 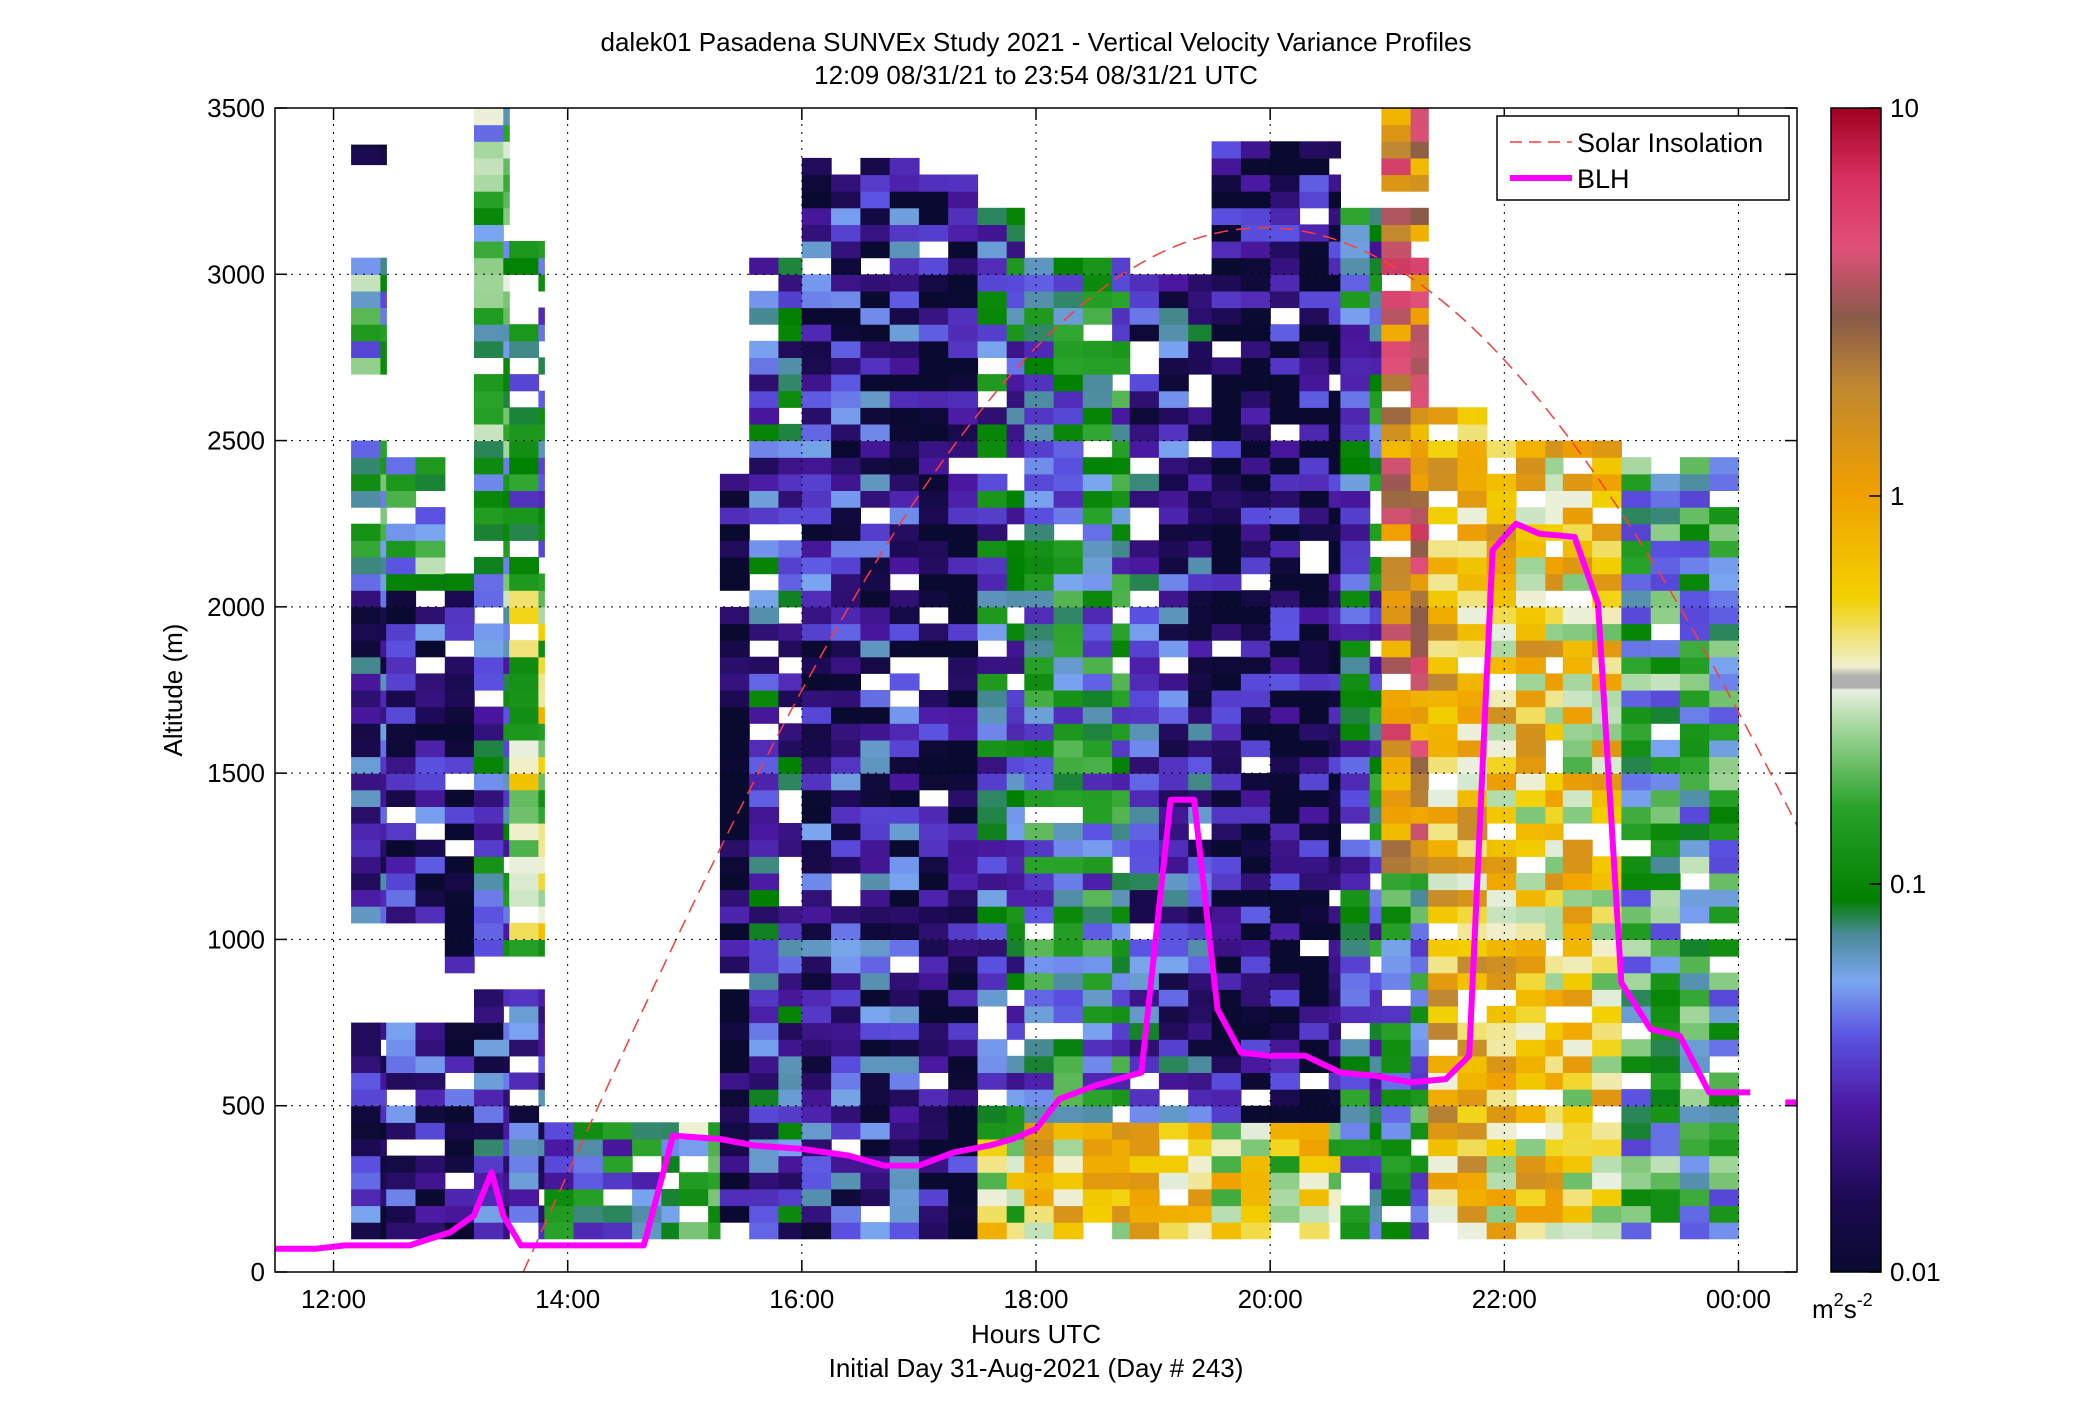 I want to click on x-tick-label: 20:00, so click(x=1270, y=1299).